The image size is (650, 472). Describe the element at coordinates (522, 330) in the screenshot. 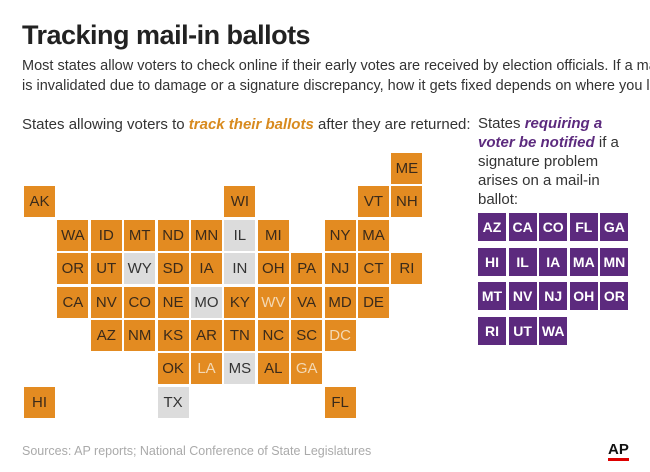

I see `notify-tile: UT` at that location.